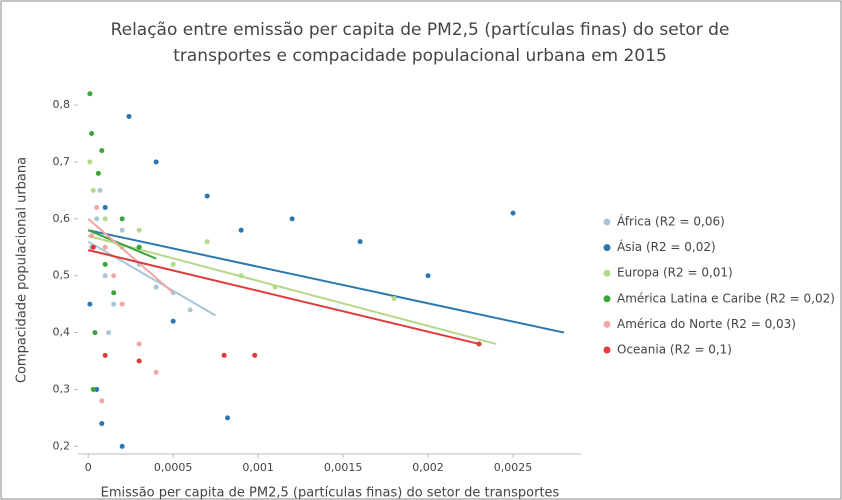 The height and width of the screenshot is (500, 842). Describe the element at coordinates (62, 445) in the screenshot. I see `y-tick-label: 0,2` at that location.